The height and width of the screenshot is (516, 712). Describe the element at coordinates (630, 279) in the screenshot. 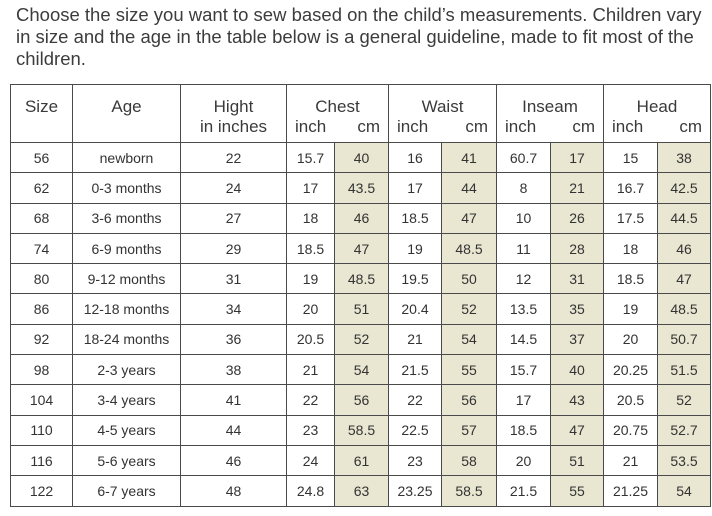

I see `cell-head-inch: 18.5` at that location.